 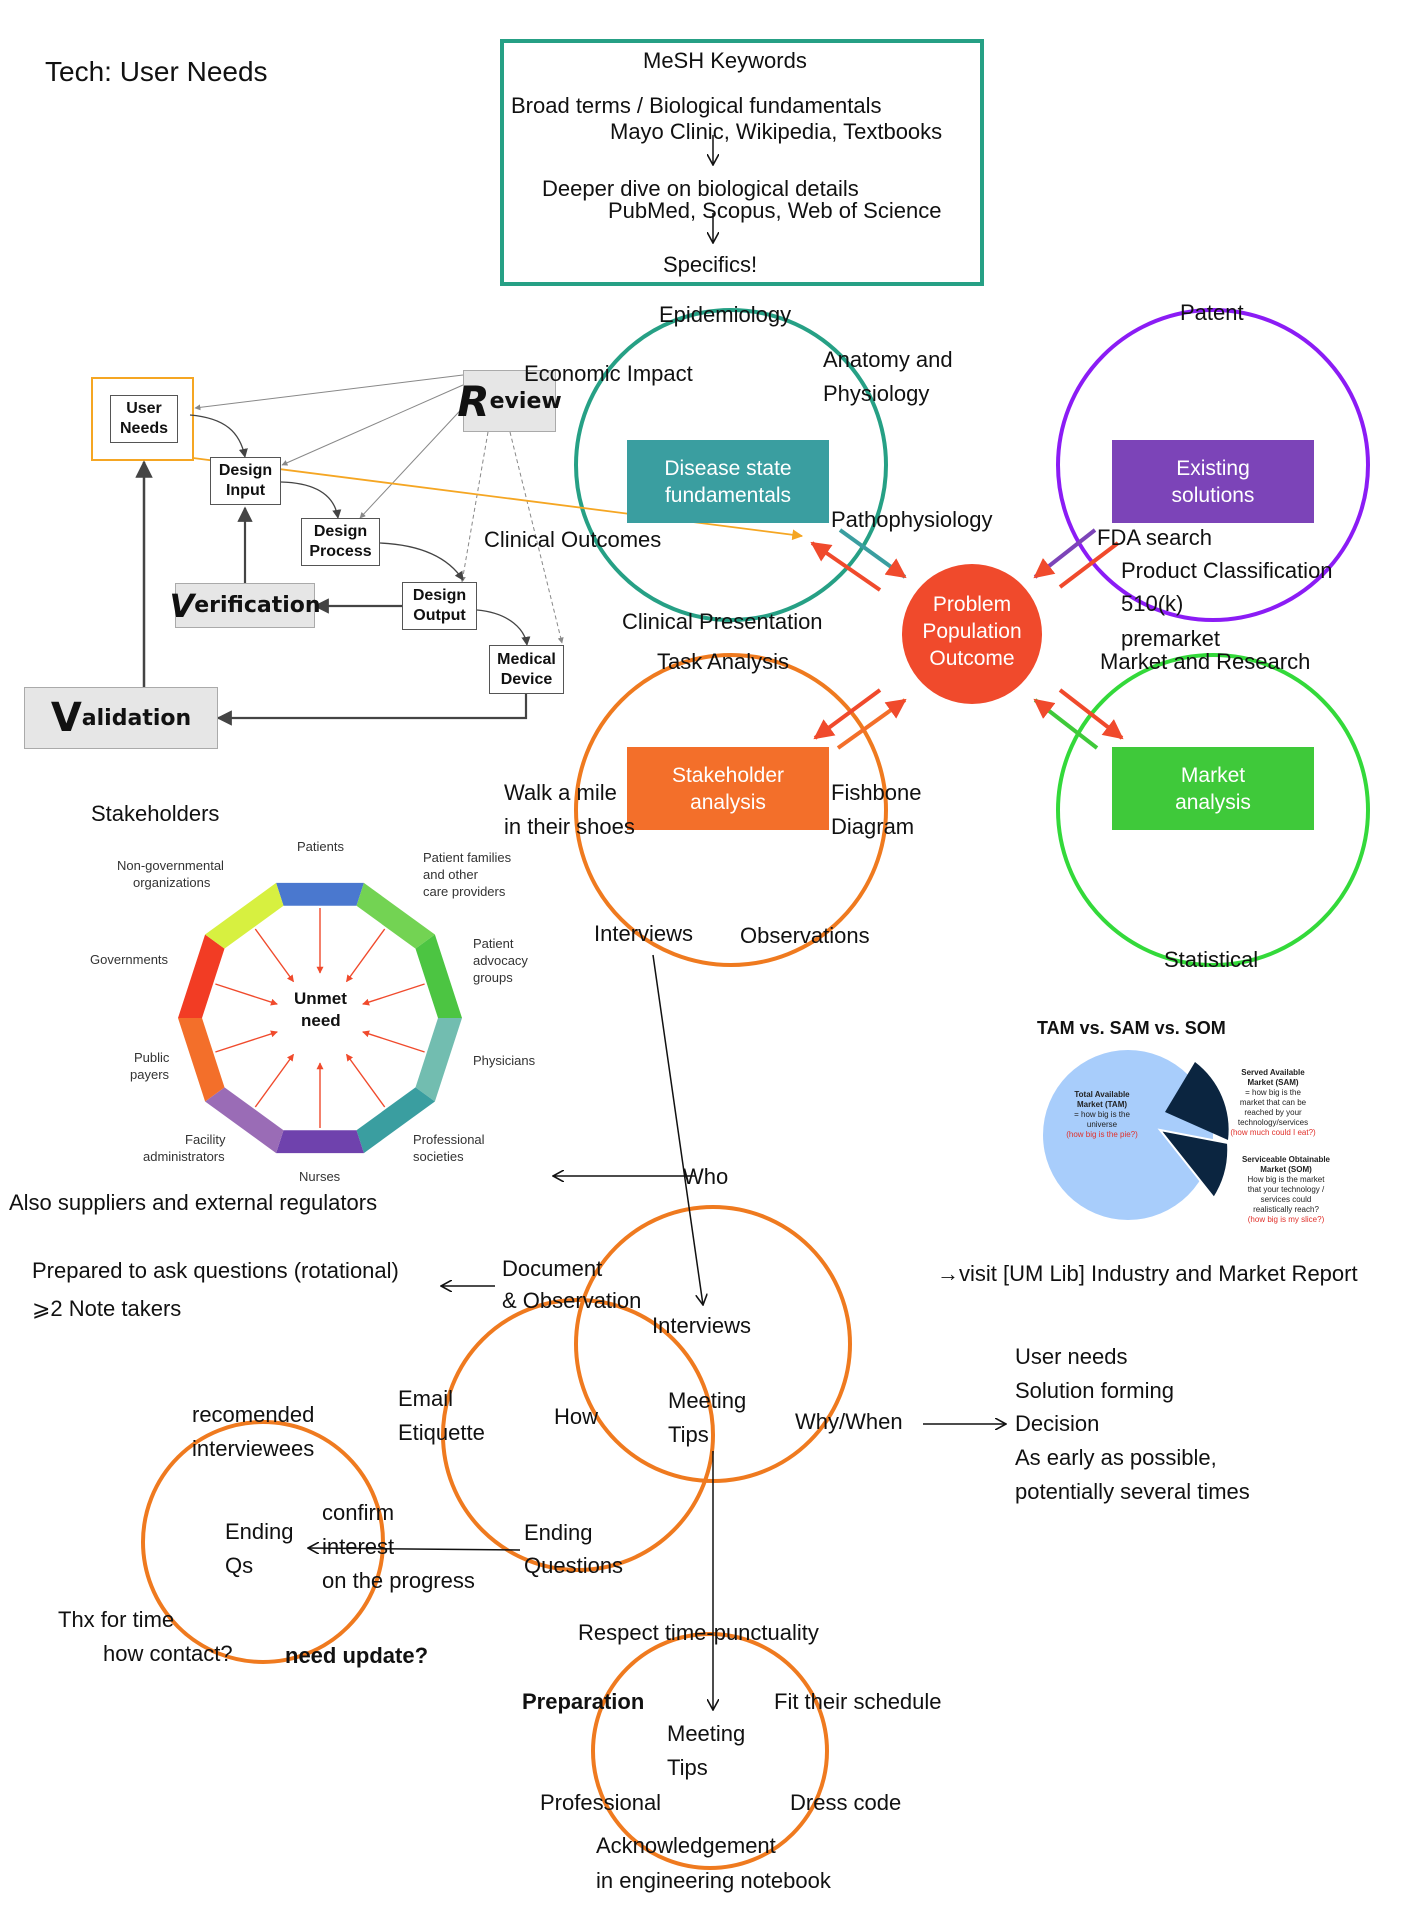 I want to click on problem-label: Problem Population Outcome, so click(x=972, y=631).